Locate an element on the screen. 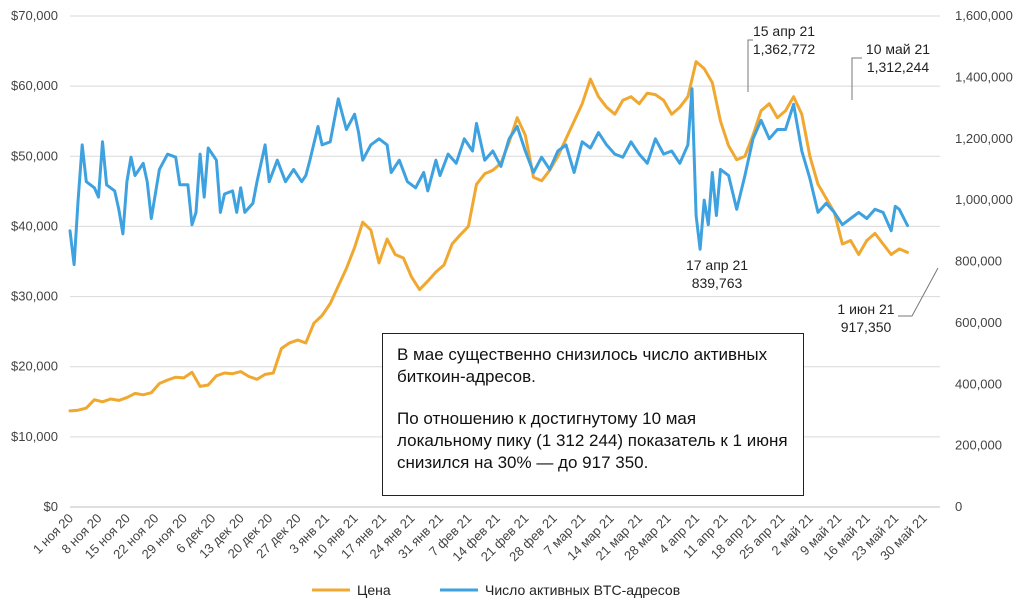  left-axis-tick-label: $60,000 is located at coordinates (34, 85).